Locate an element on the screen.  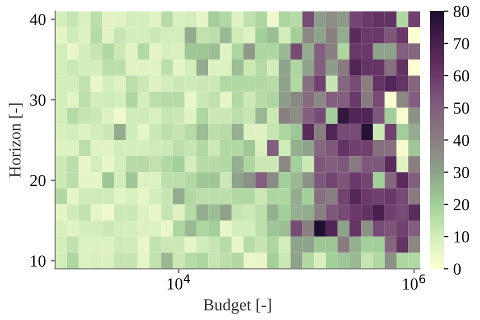
color-bar-label: 0 is located at coordinates (457, 269).